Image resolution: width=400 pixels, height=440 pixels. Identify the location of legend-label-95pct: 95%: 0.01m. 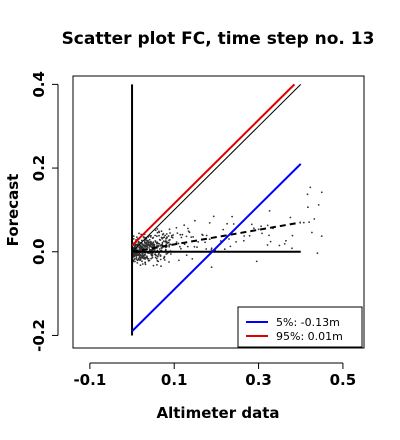
(309, 336).